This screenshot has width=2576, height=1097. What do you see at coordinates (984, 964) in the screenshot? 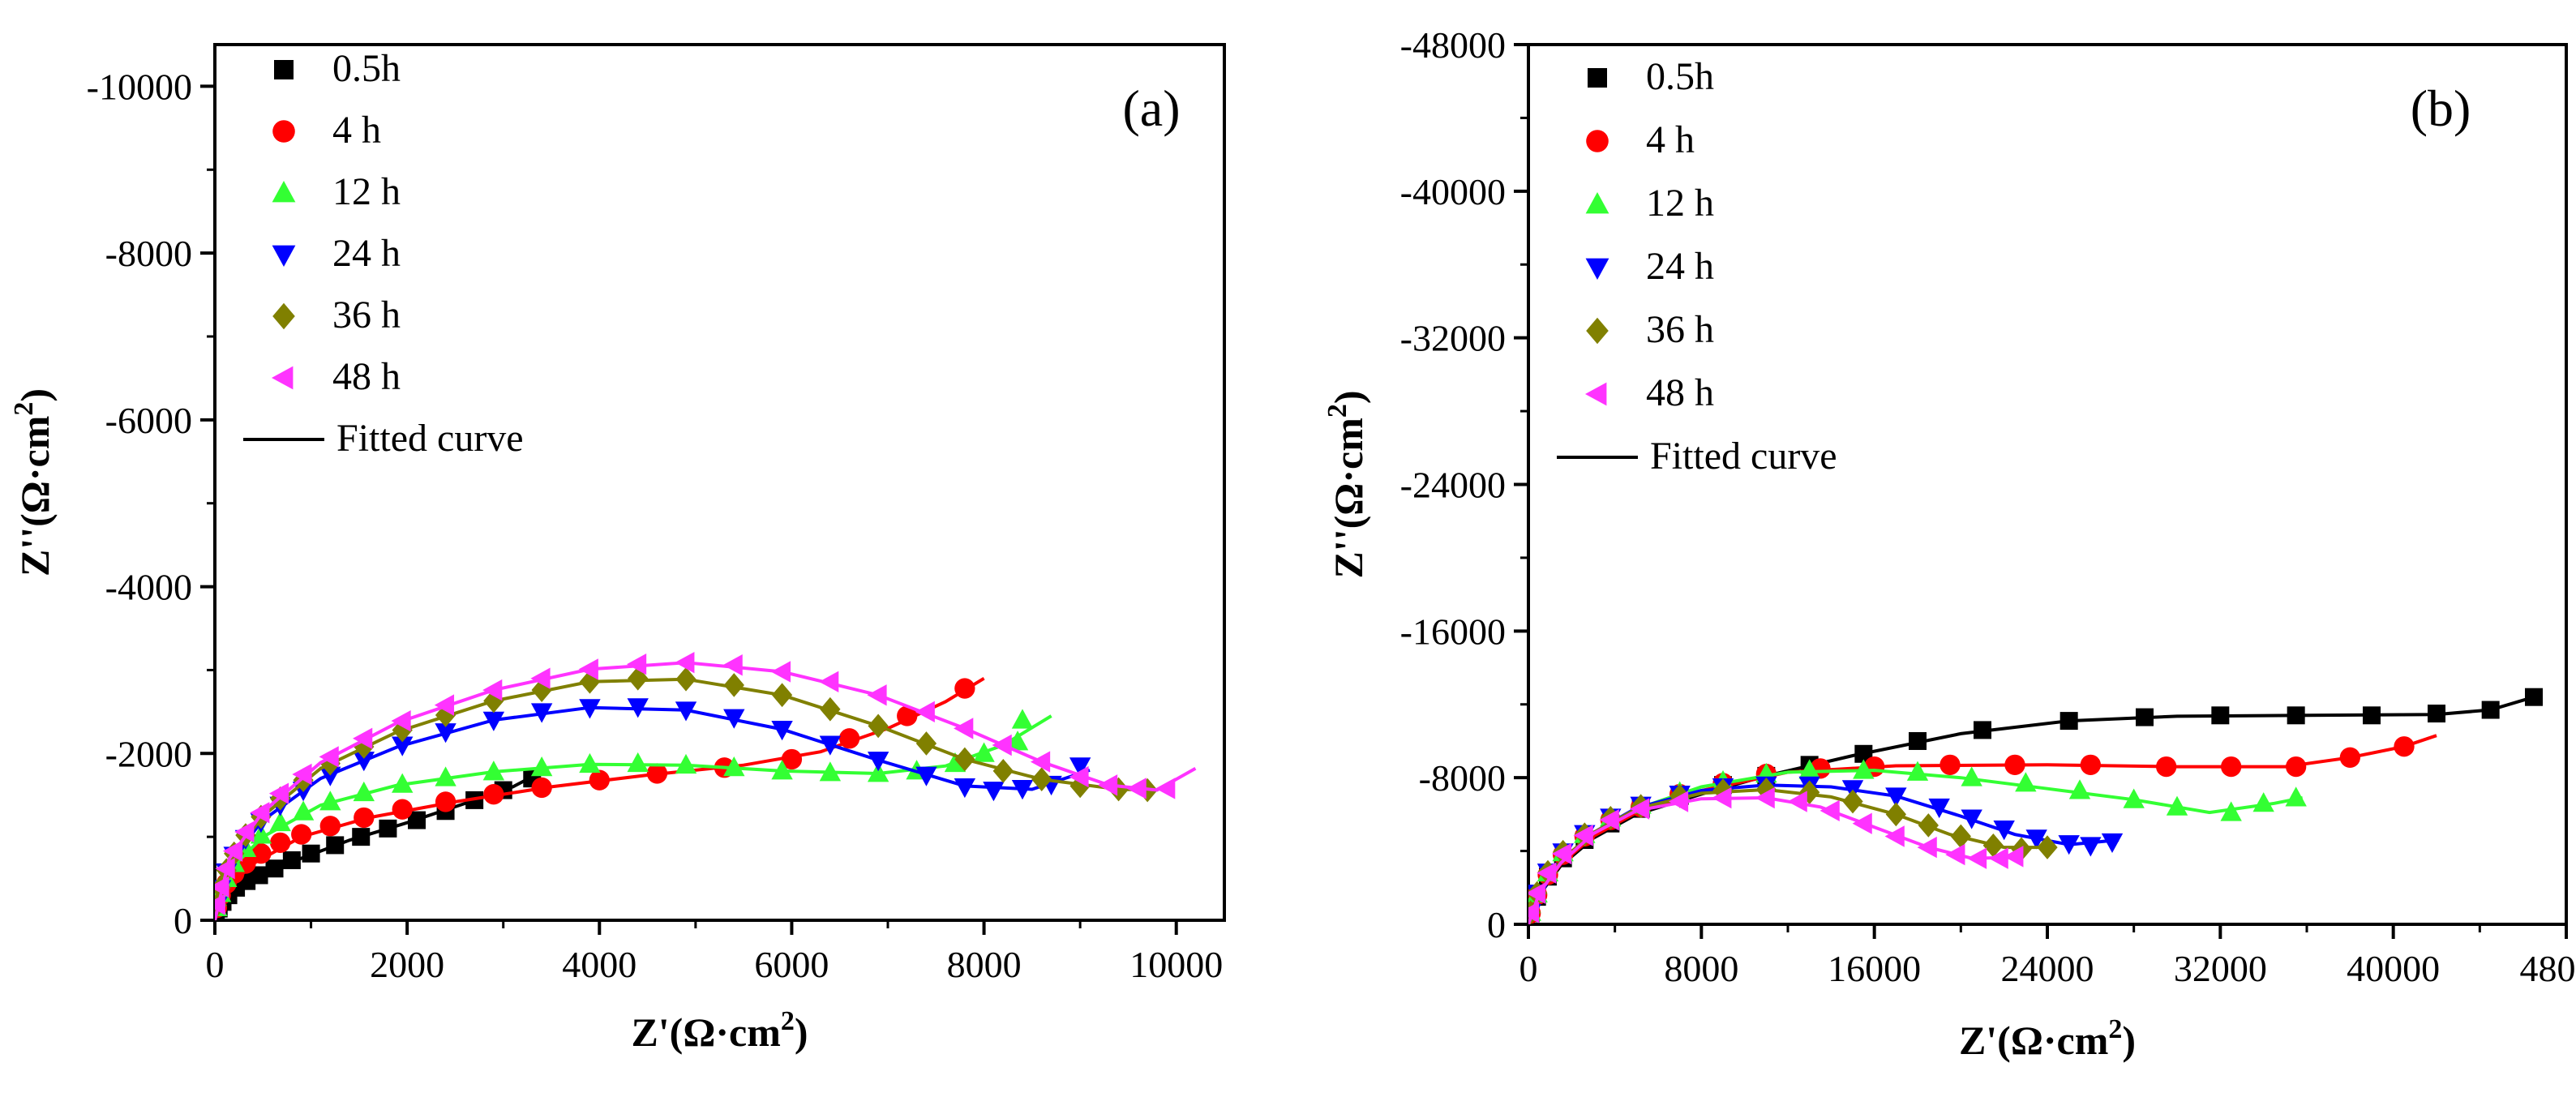
I see `x-tick-label: 8000` at bounding box center [984, 964].